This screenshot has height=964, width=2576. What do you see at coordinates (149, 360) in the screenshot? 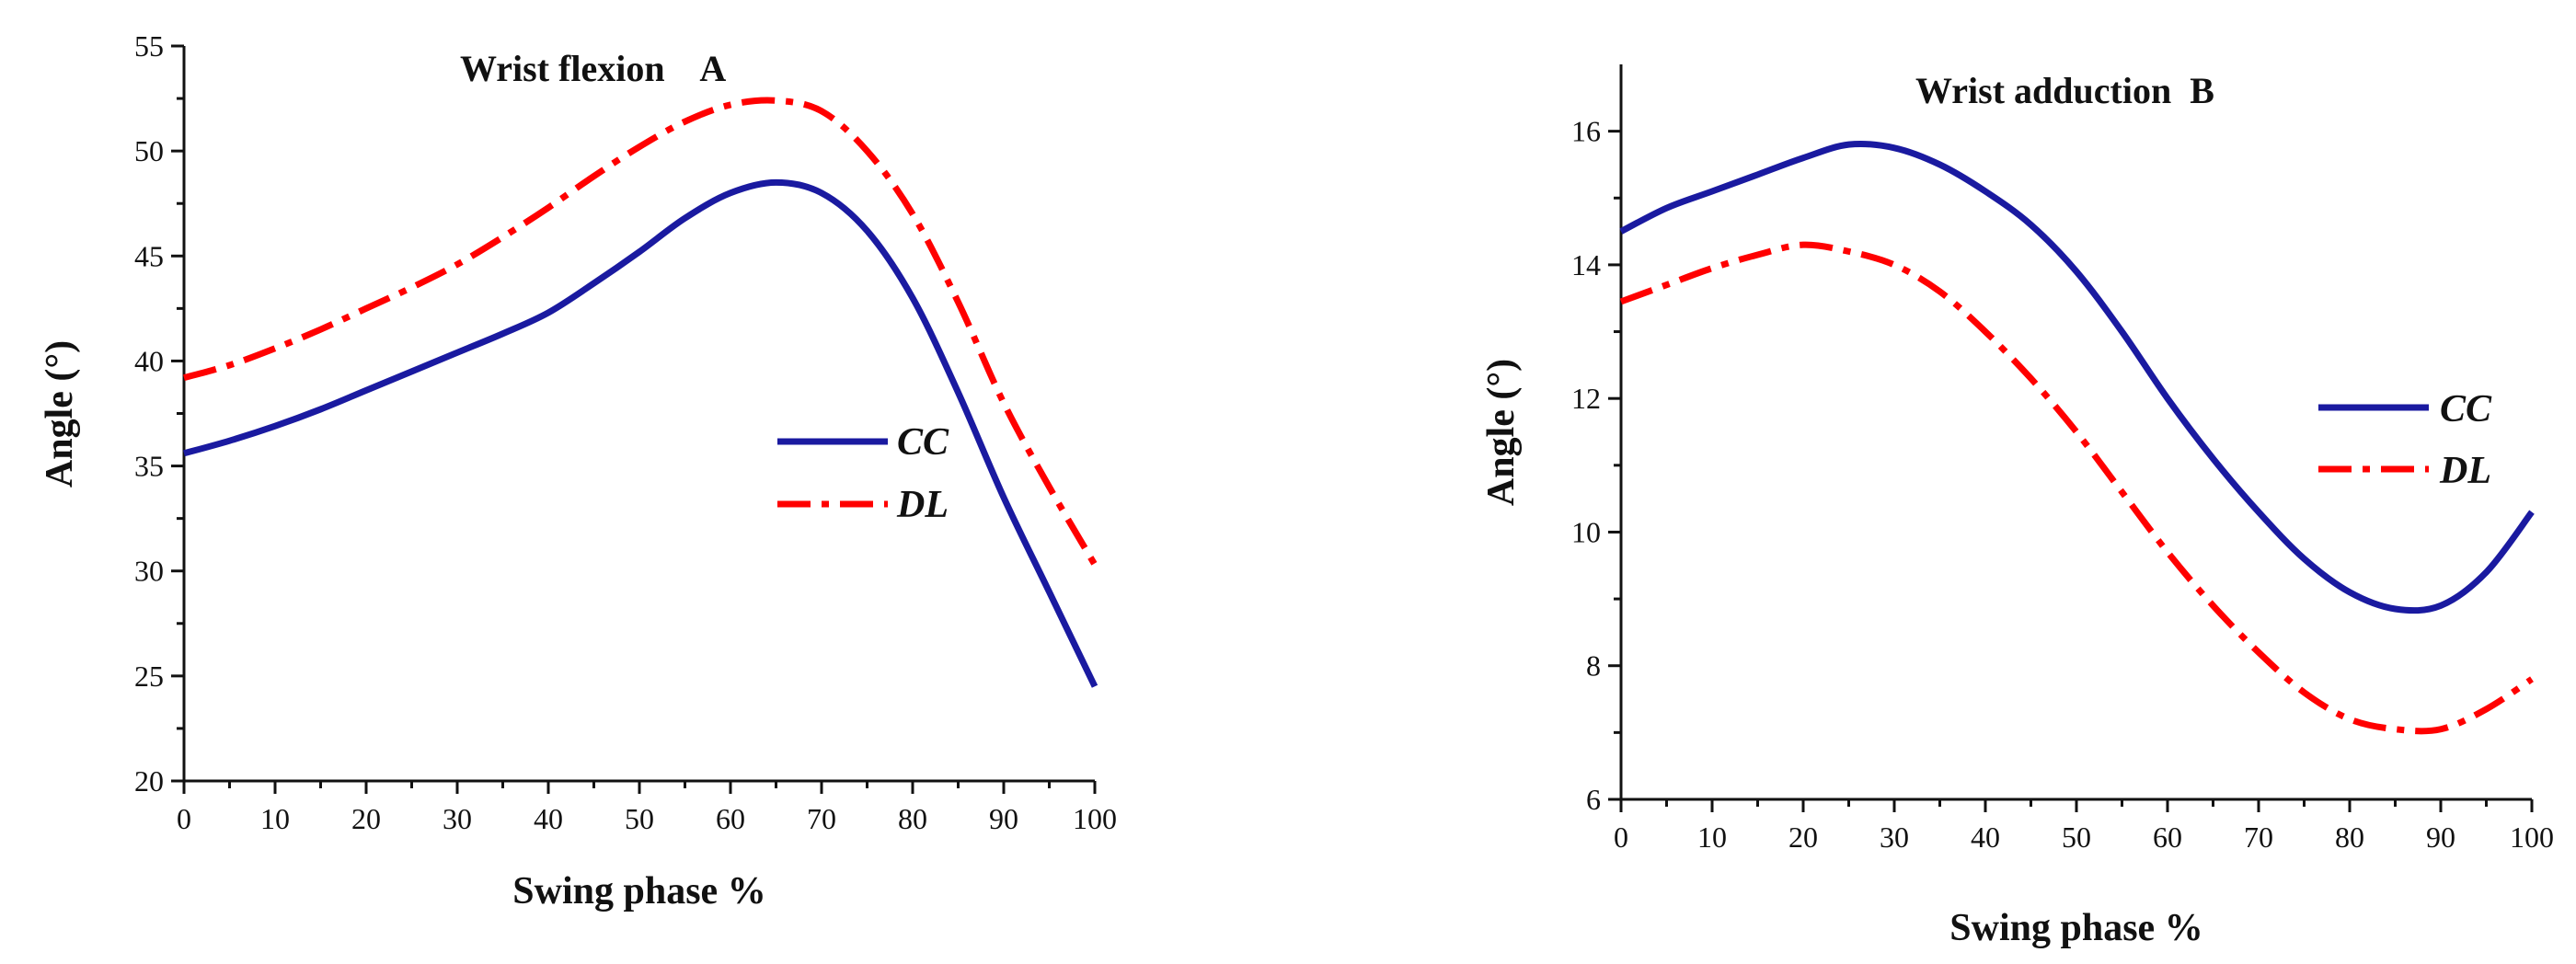
I see `chart-a-y-tick-label: 40` at bounding box center [149, 360].